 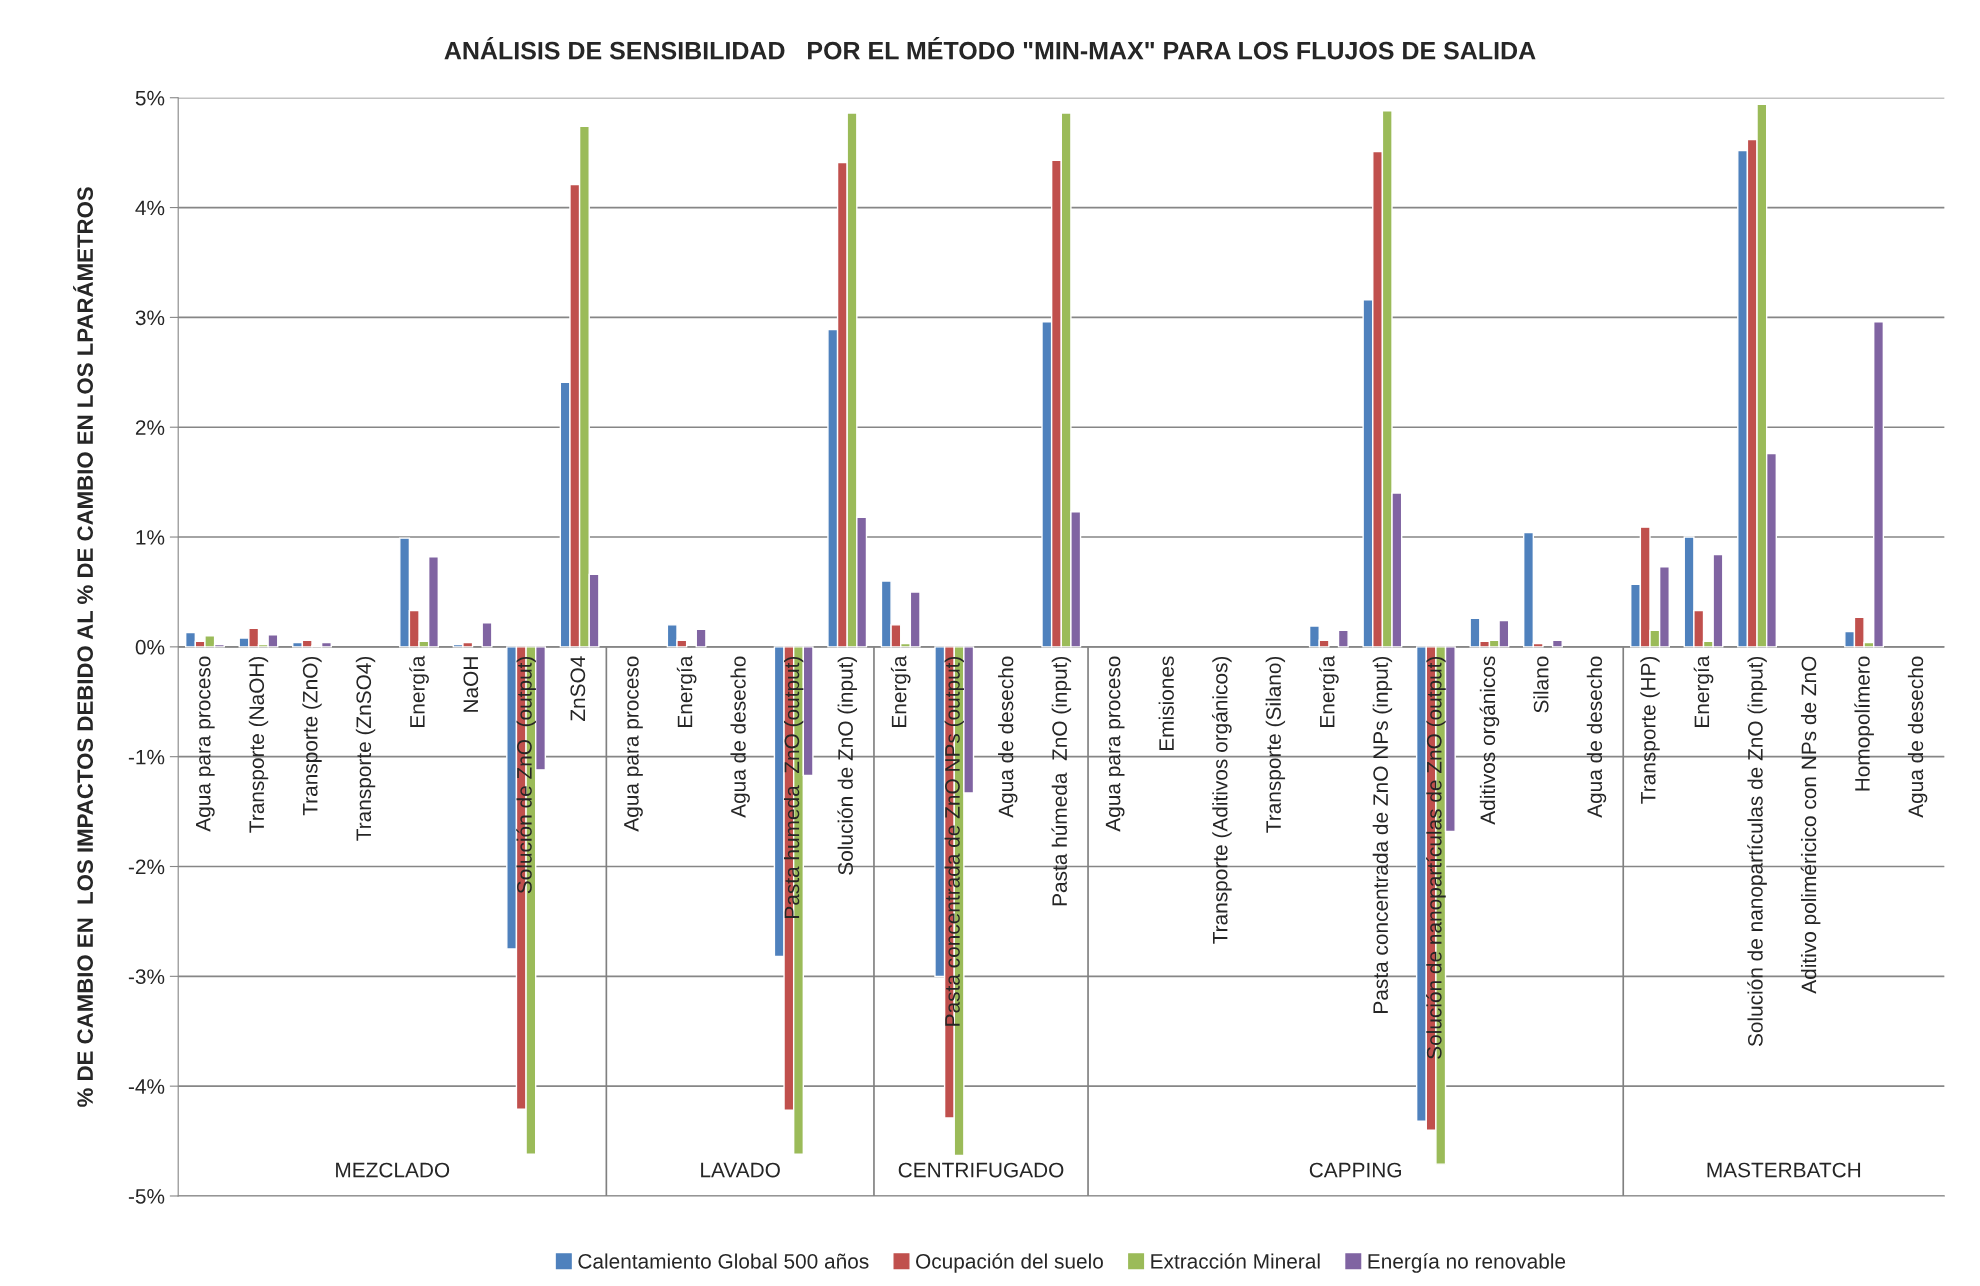 What do you see at coordinates (146, 1086) in the screenshot?
I see `y-tick-label: -4%` at bounding box center [146, 1086].